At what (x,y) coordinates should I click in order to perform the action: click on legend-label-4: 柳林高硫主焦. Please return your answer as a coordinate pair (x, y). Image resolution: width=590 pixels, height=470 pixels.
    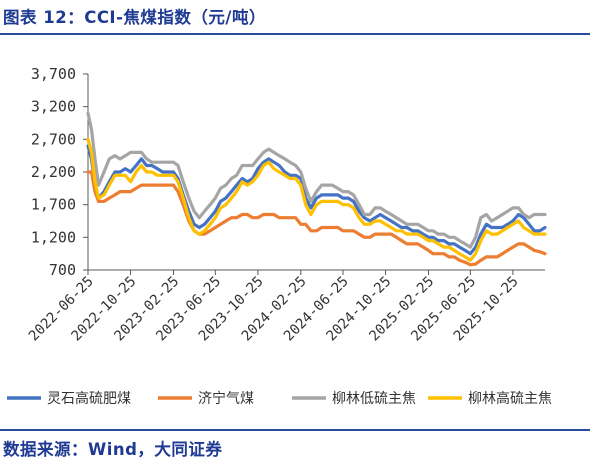
    Looking at the image, I should click on (510, 398).